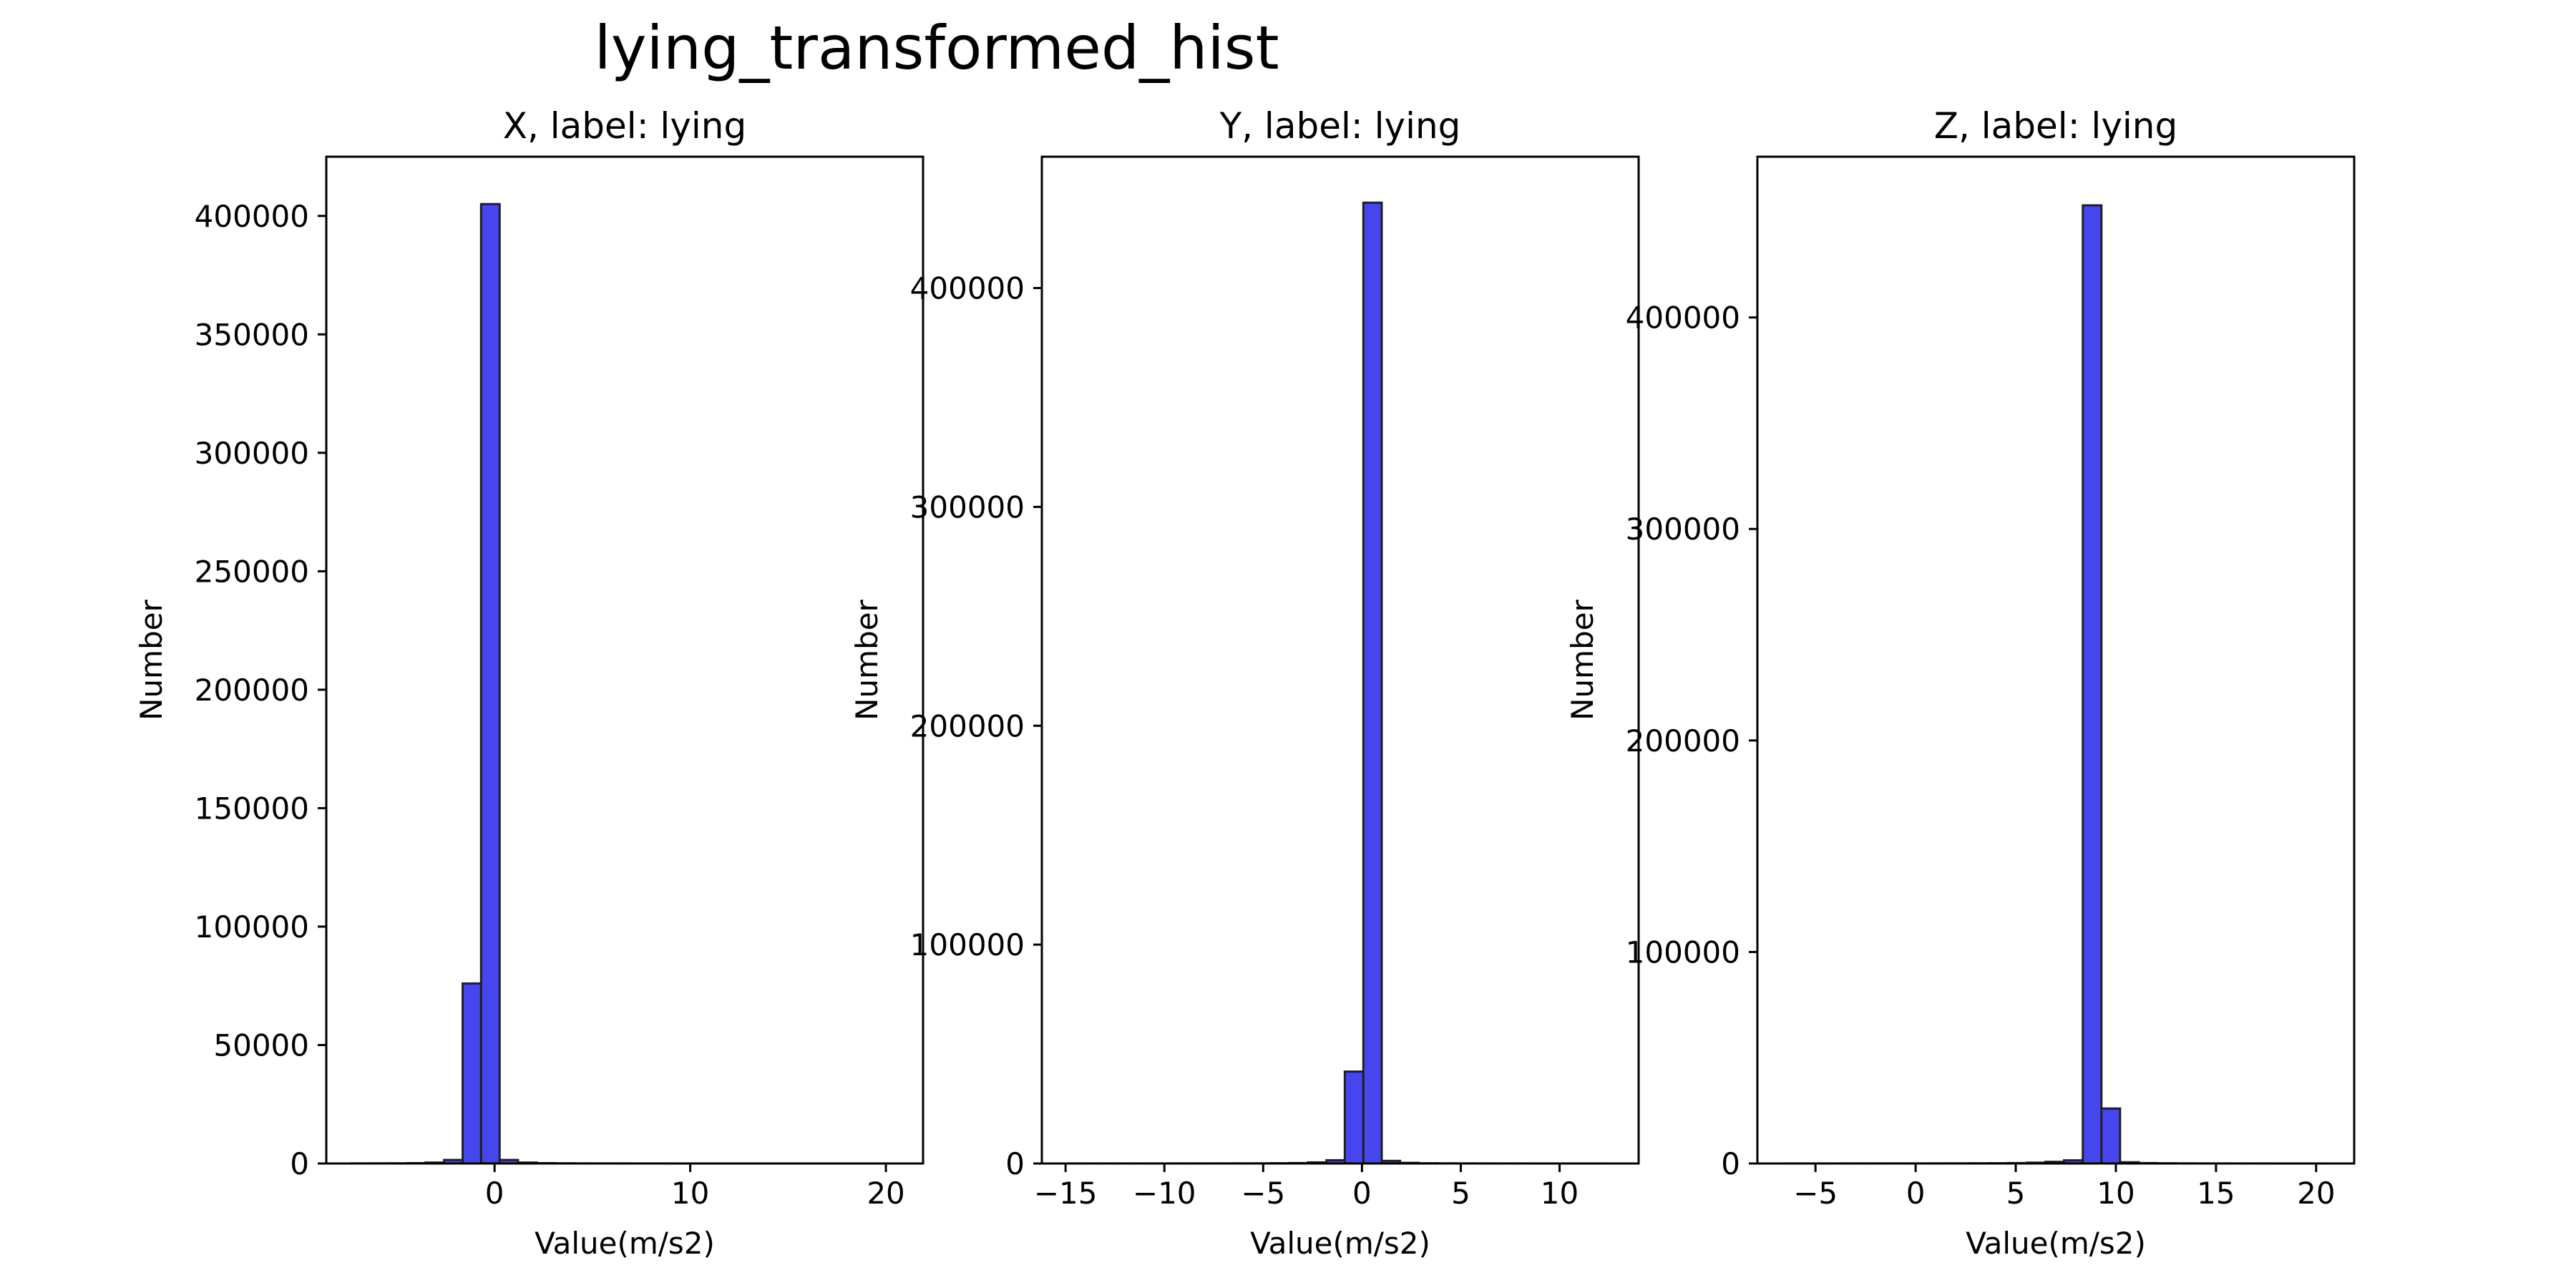 The width and height of the screenshot is (2576, 1288). I want to click on x-tick-label: −10, so click(1164, 1193).